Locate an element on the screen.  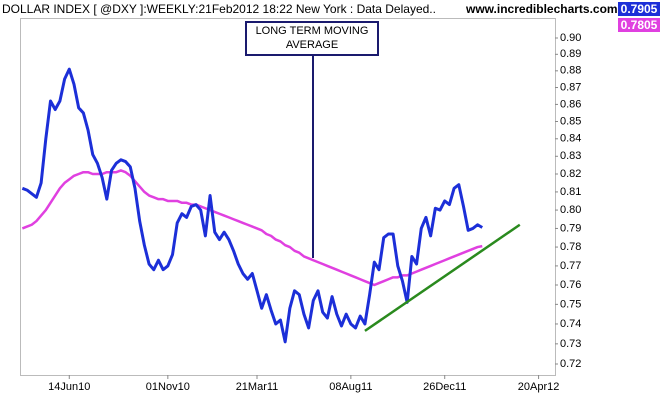
y-tick-label: 0.87 is located at coordinates (570, 87).